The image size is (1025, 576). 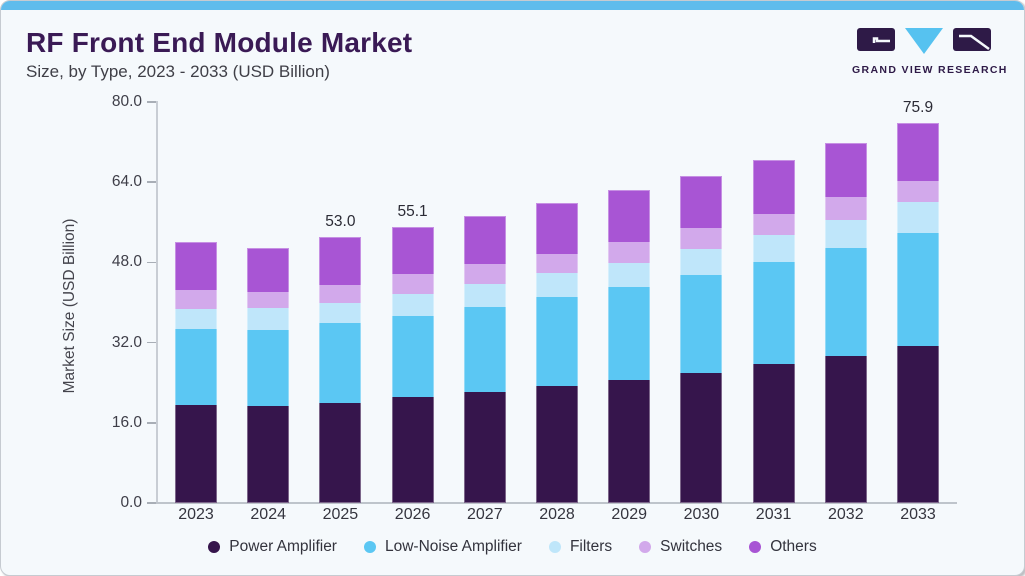 I want to click on bar-2032-segment-switches, so click(x=845, y=208).